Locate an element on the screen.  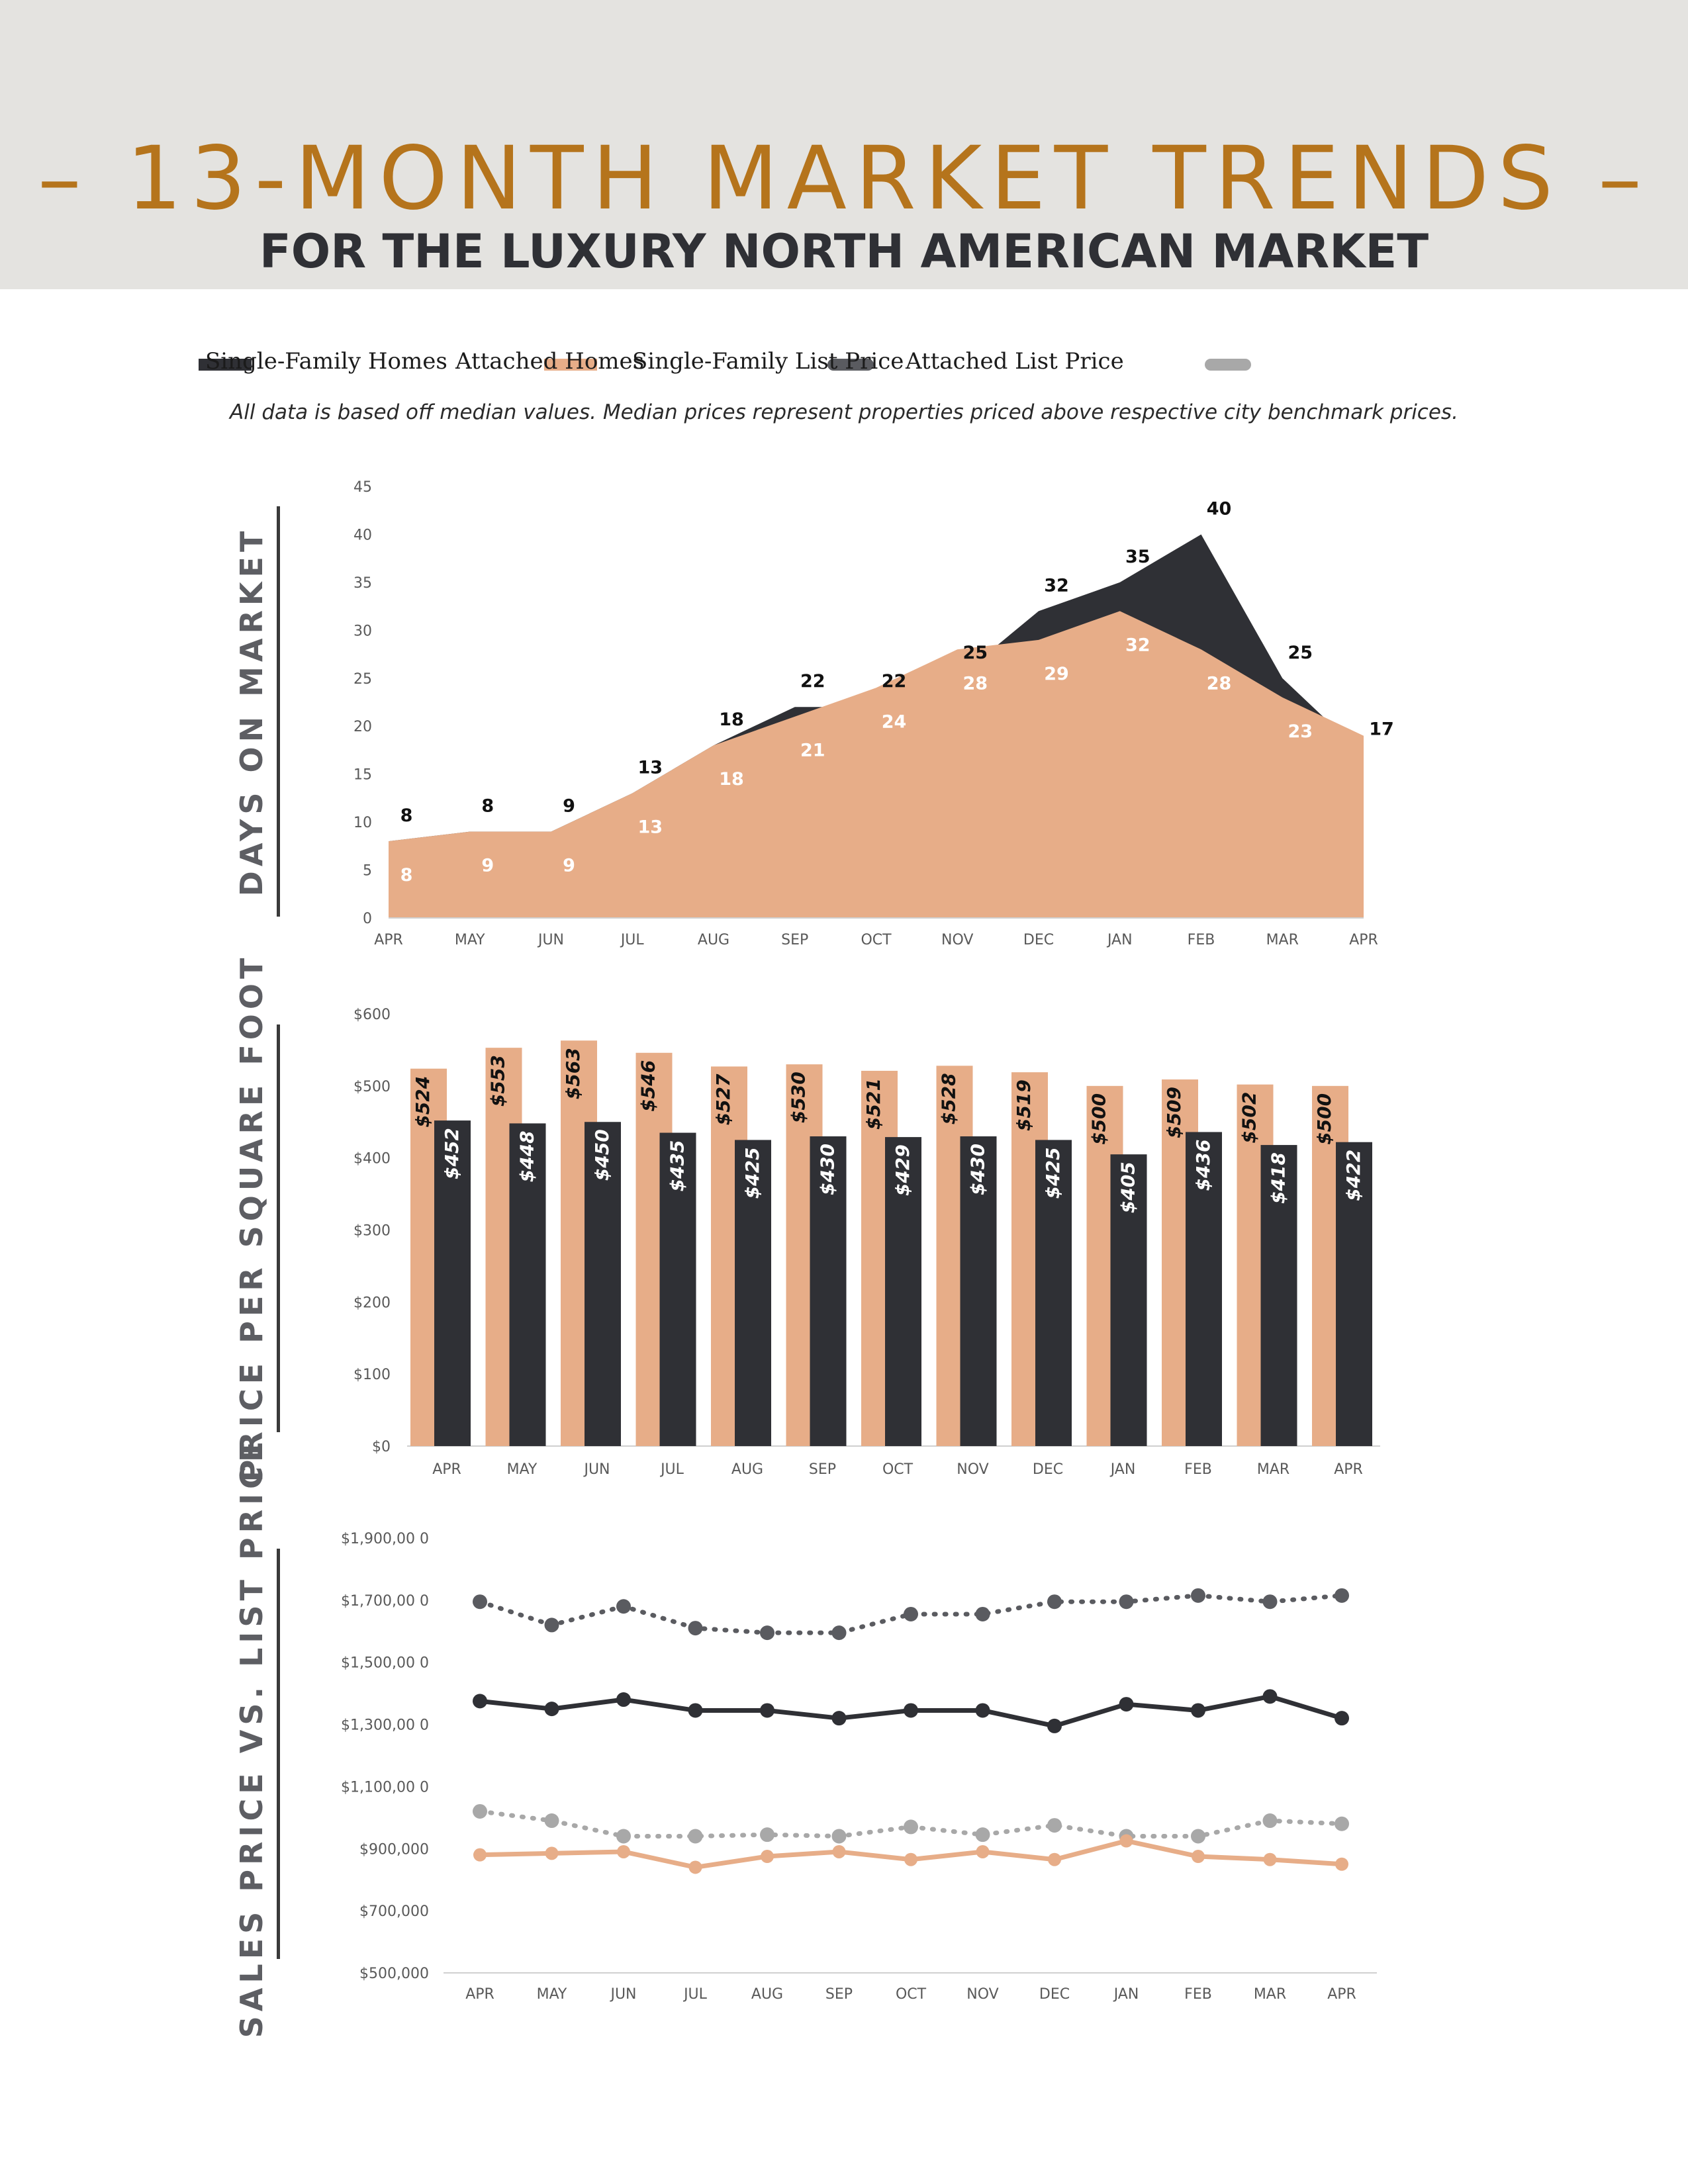
ppsf-x-tick: FEB is located at coordinates (1198, 1470).